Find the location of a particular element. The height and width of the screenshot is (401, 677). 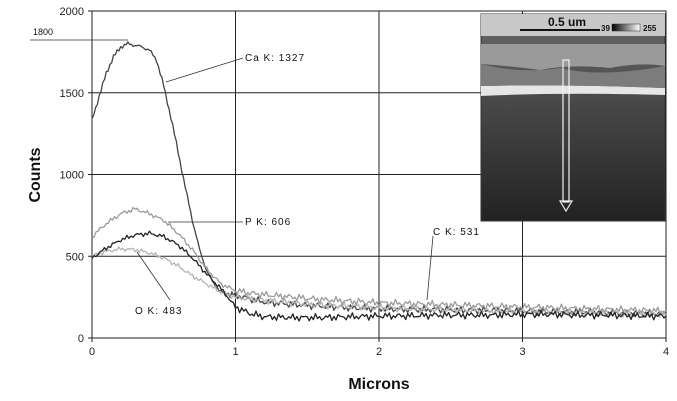

x-tick-label: 2 is located at coordinates (379, 352).